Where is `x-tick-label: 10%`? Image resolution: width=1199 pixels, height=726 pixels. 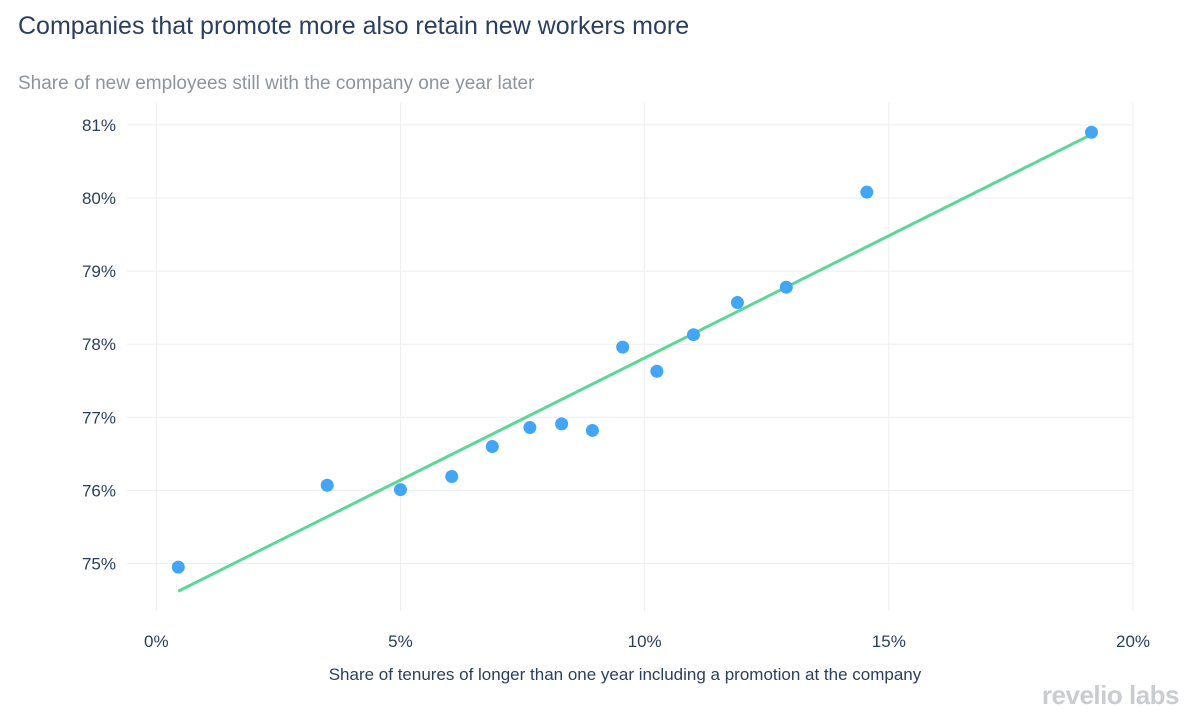 x-tick-label: 10% is located at coordinates (645, 641).